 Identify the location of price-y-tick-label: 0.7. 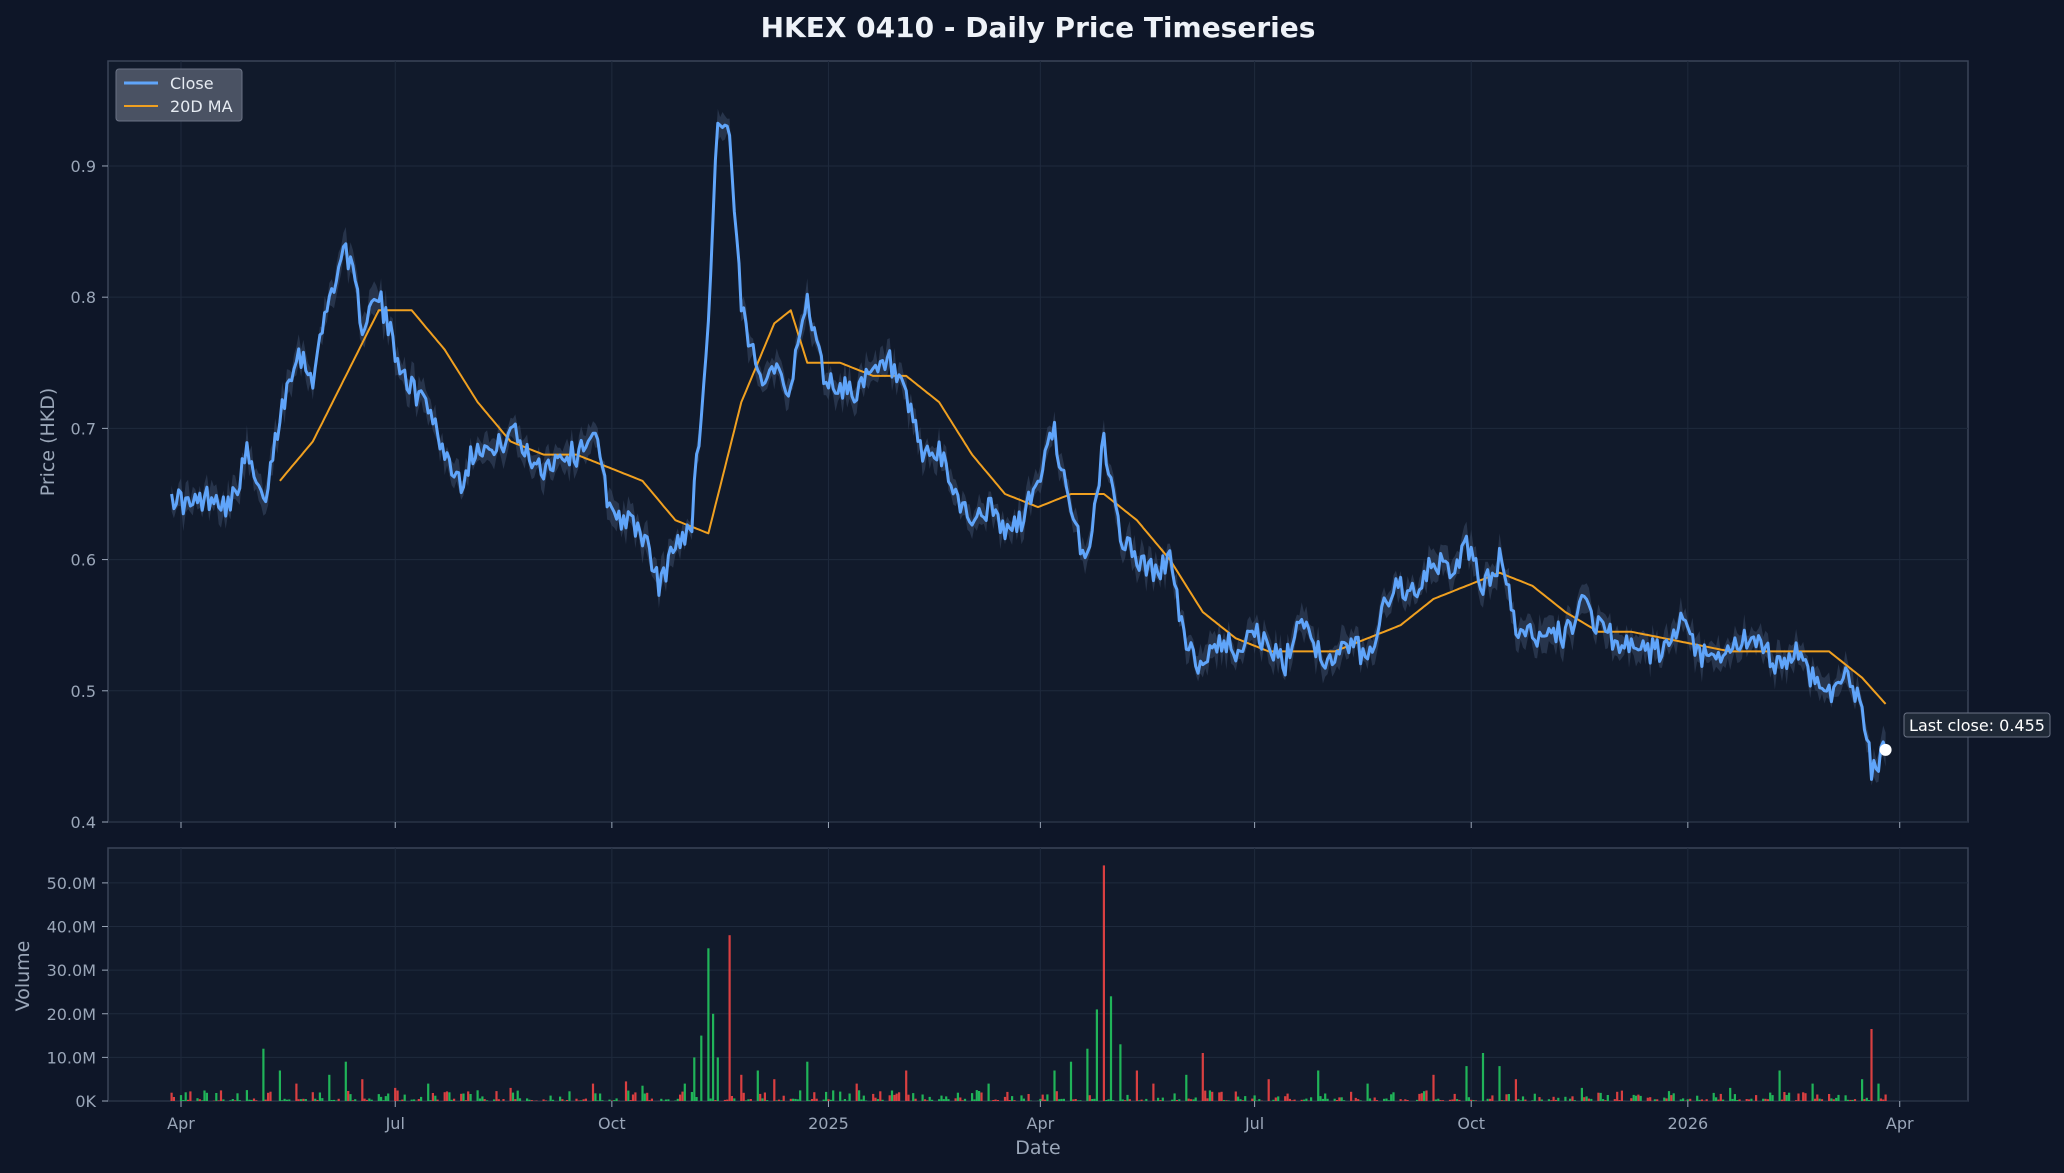
(83, 428).